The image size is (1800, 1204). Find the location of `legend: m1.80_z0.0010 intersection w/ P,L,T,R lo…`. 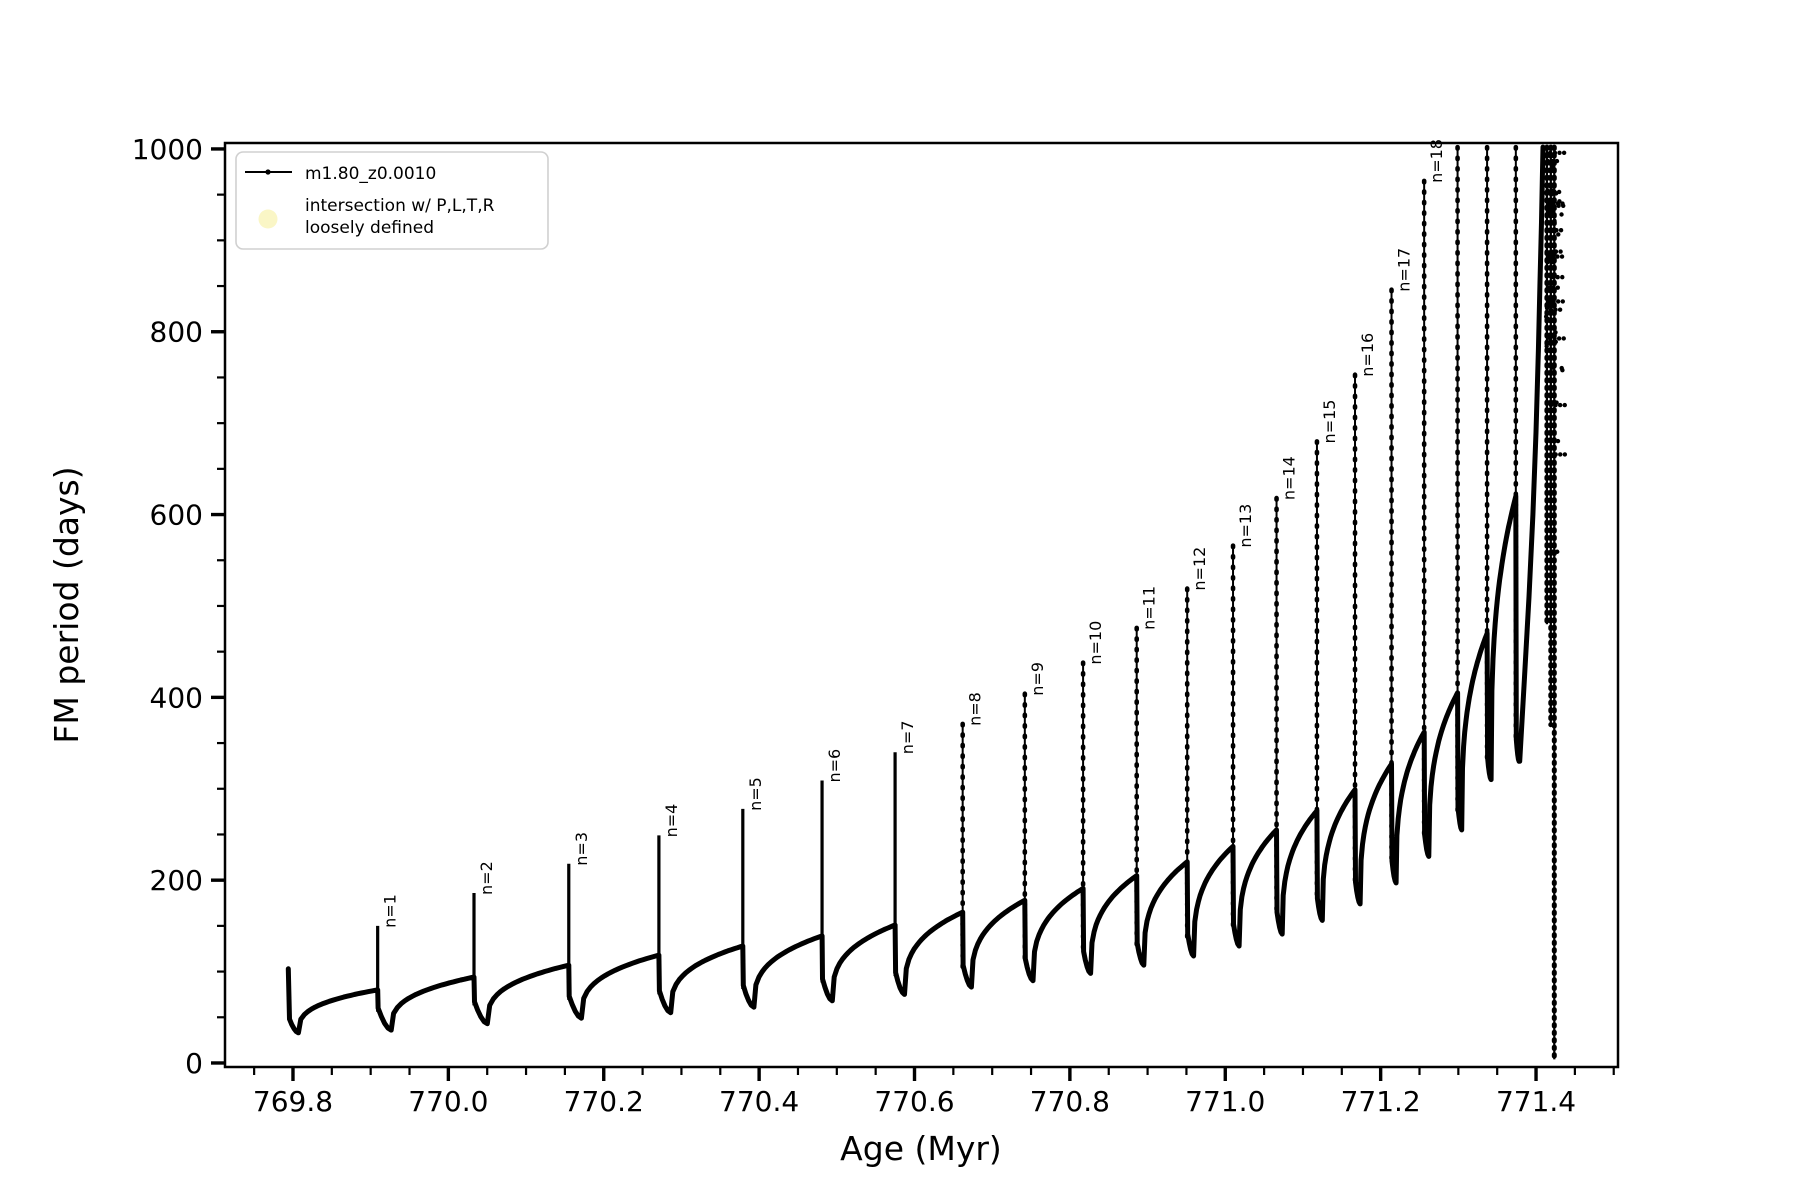

legend: m1.80_z0.0010 intersection w/ P,L,T,R lo… is located at coordinates (392, 200).